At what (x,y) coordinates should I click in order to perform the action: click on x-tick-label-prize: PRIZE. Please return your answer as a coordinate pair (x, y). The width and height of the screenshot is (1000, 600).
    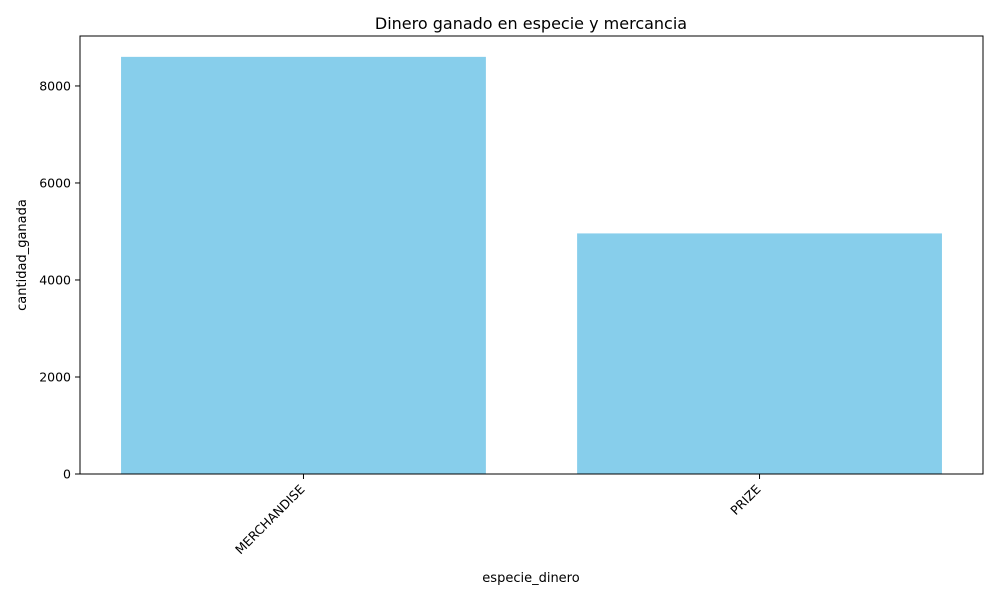
    Looking at the image, I should click on (745, 499).